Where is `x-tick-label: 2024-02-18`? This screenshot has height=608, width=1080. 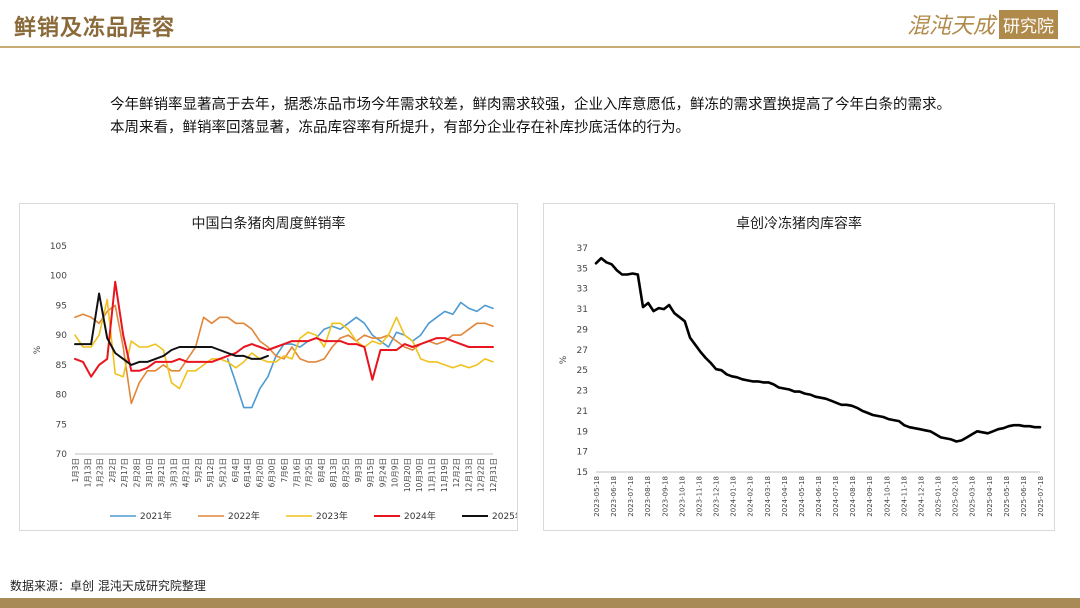
x-tick-label: 2024-02-18 is located at coordinates (751, 496).